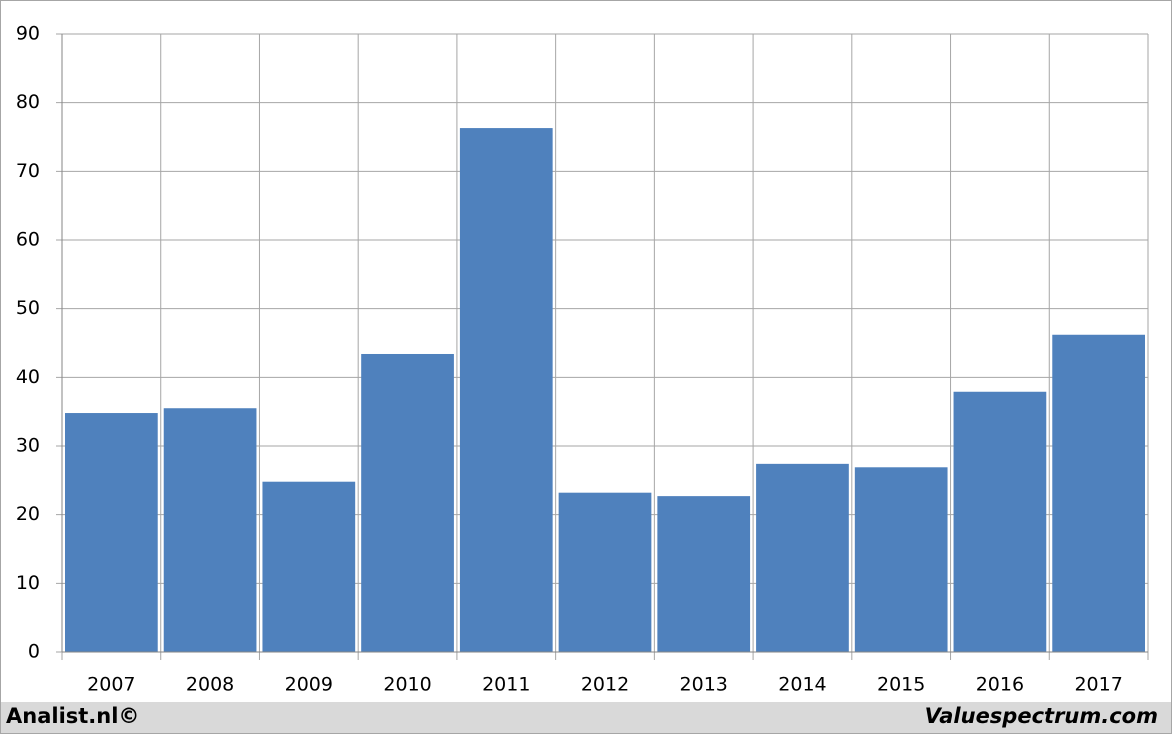 This screenshot has width=1172, height=734. Describe the element at coordinates (901, 685) in the screenshot. I see `x-tick-label: 2015` at that location.